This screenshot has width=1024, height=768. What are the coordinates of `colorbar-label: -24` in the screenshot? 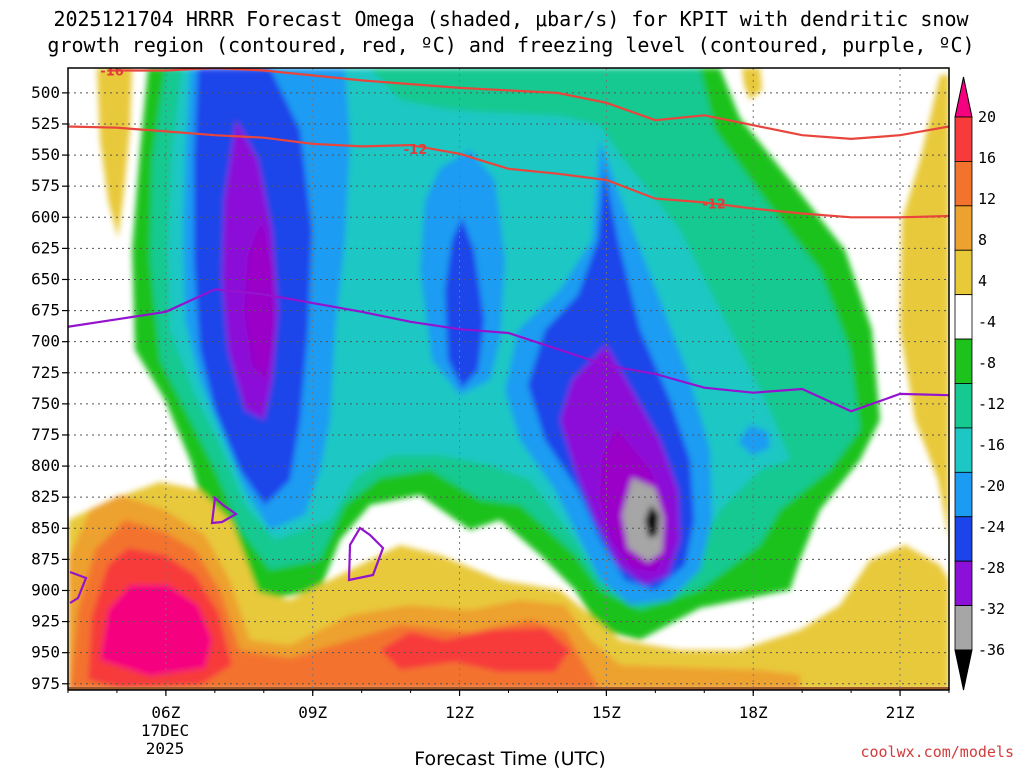 It's located at (991, 527).